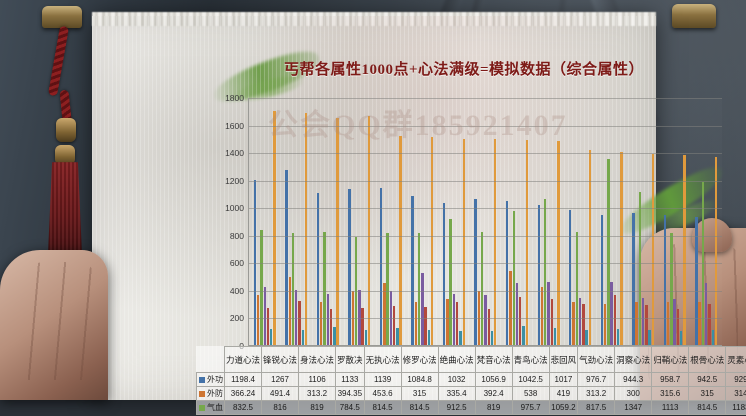  What do you see at coordinates (707, 380) in the screenshot?
I see `table-cell: 942.5` at bounding box center [707, 380].